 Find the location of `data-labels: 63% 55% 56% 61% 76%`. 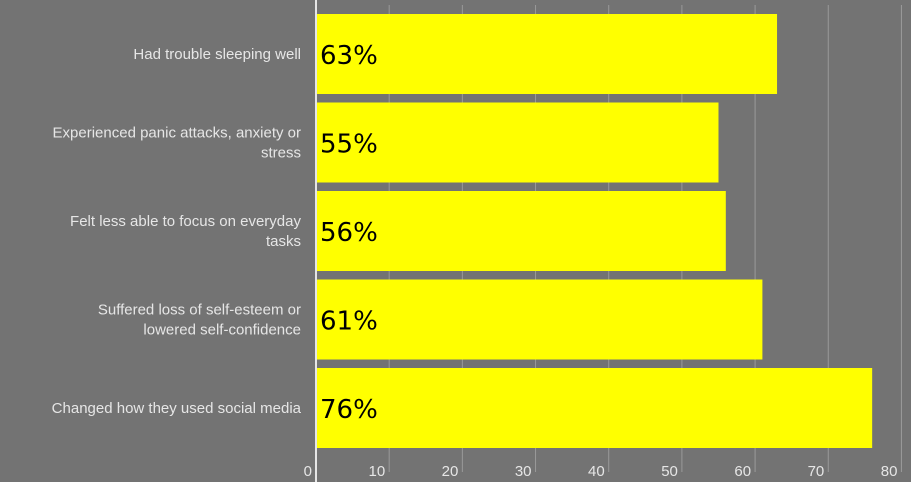

data-labels: 63% 55% 56% 61% 76% is located at coordinates (349, 233).